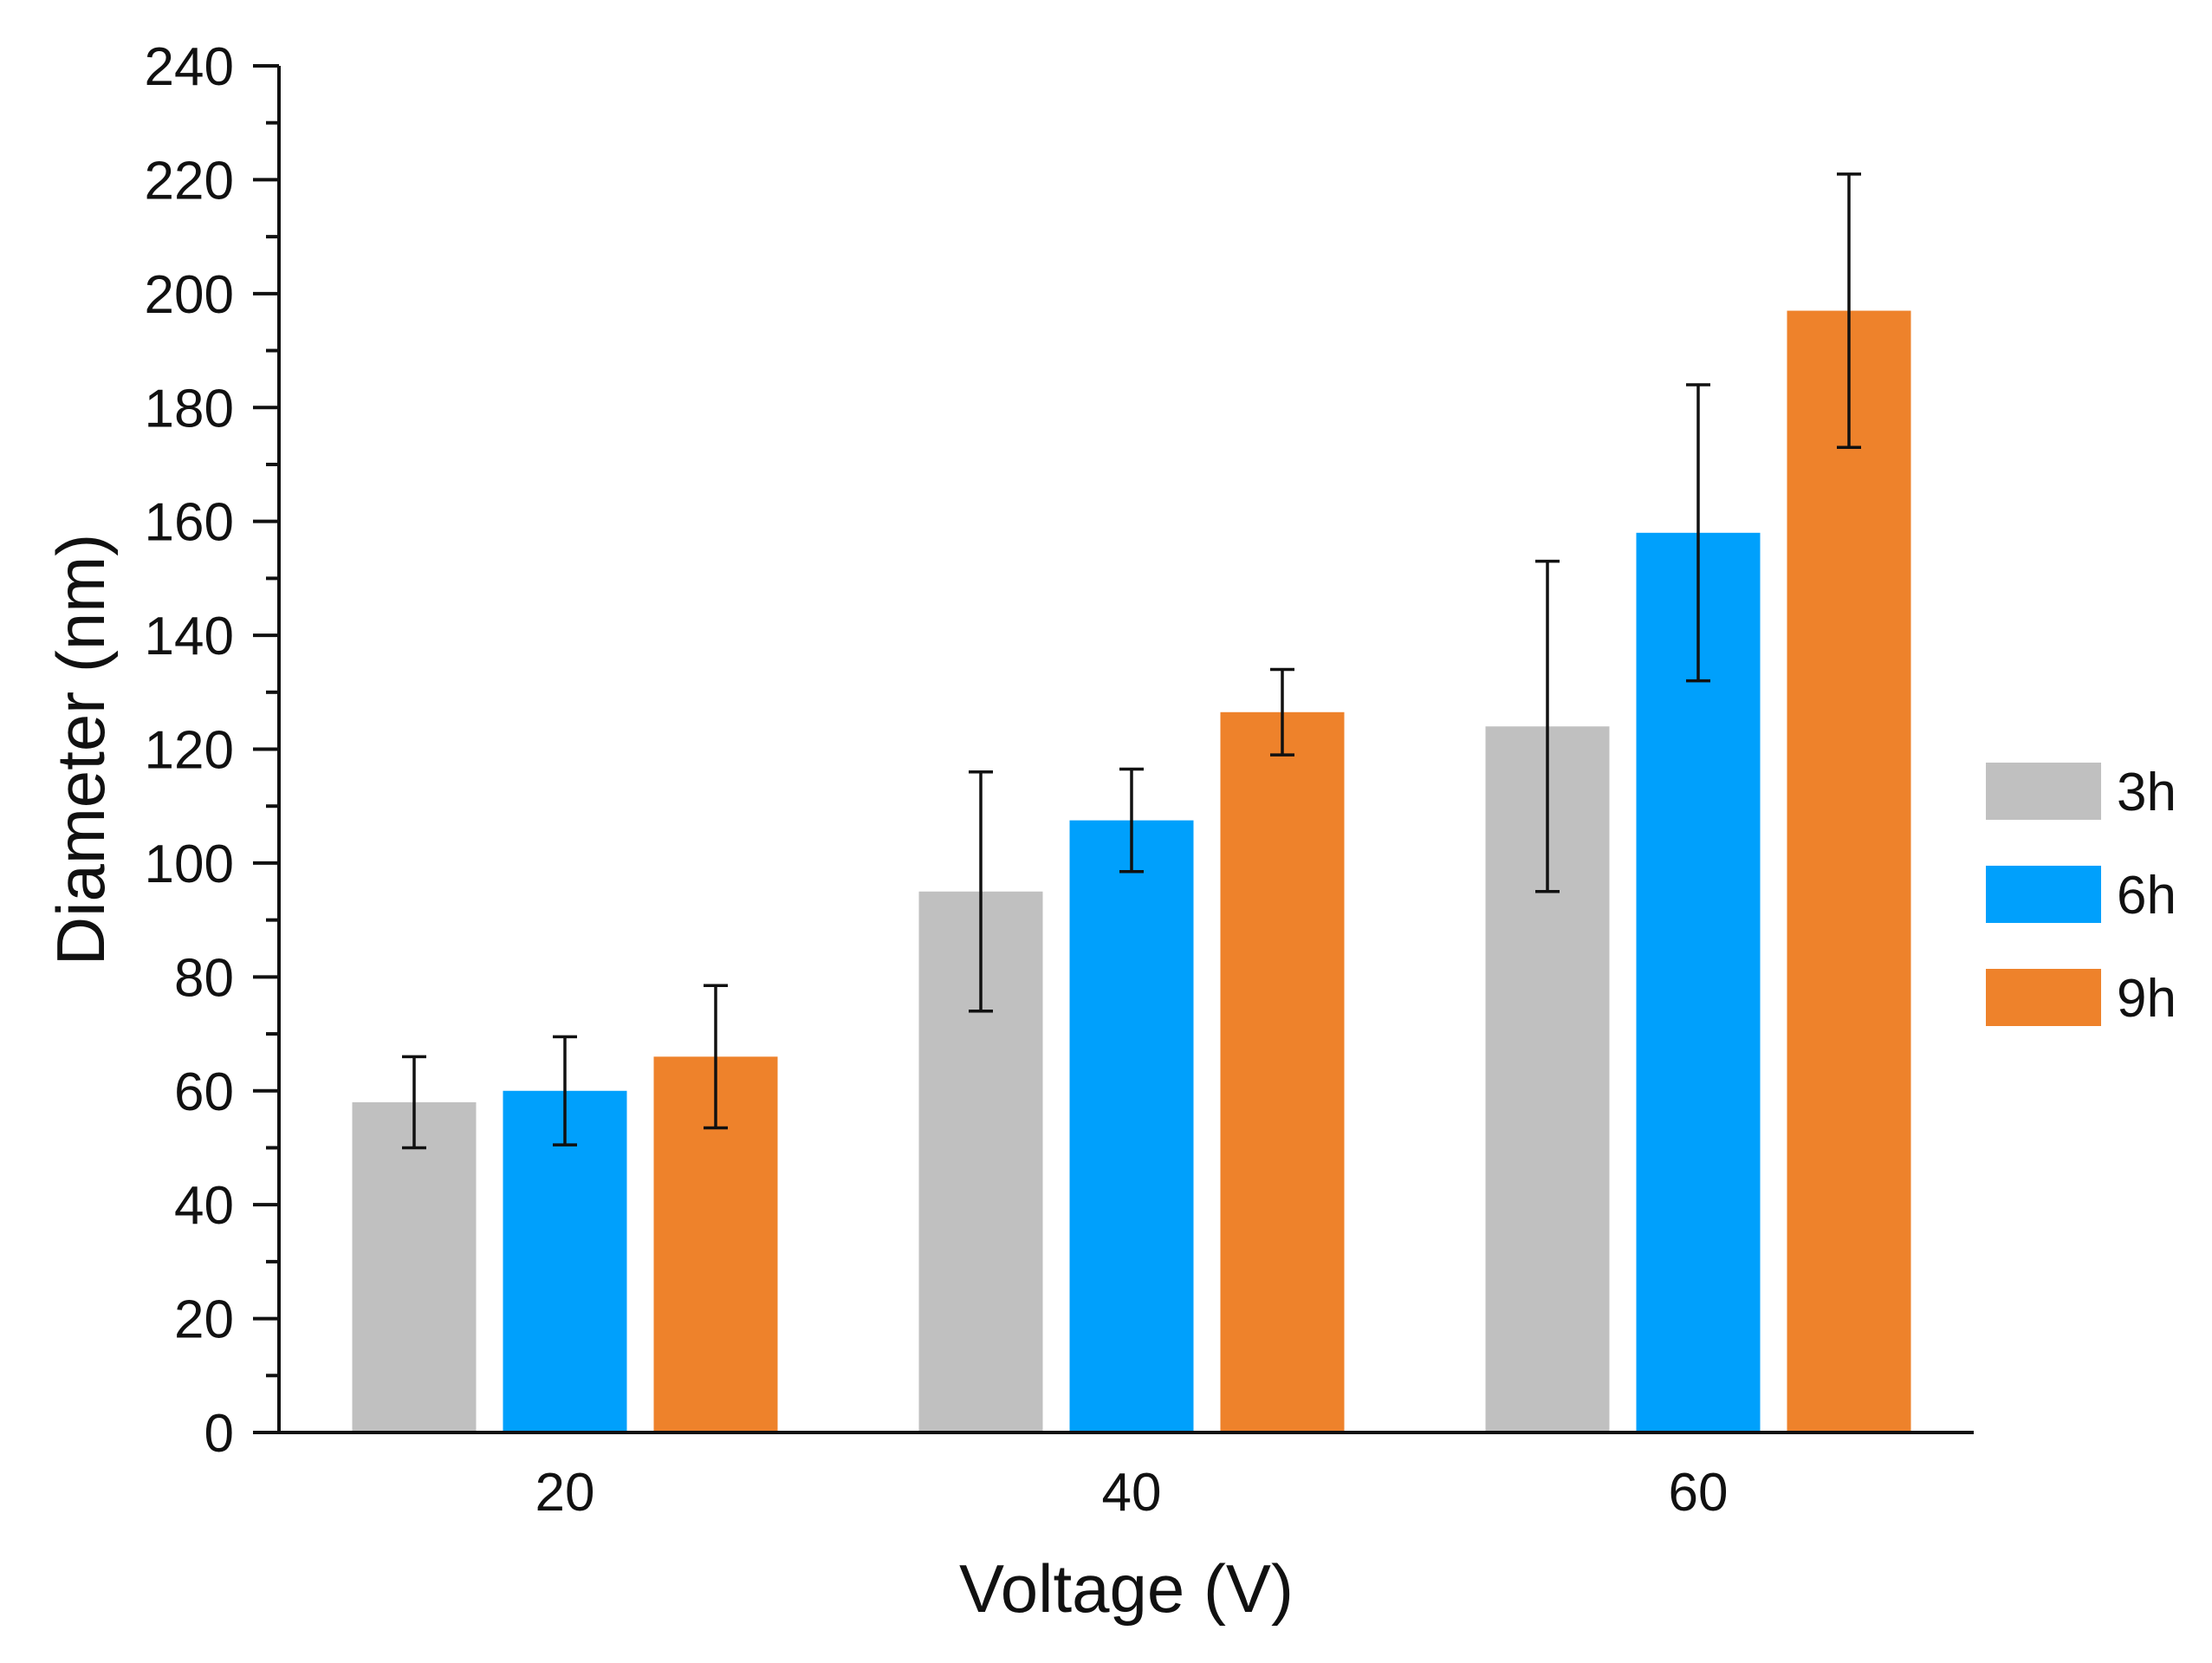 This screenshot has width=2212, height=1663. Describe the element at coordinates (2146, 999) in the screenshot. I see `legend-label-9h: 9h` at that location.